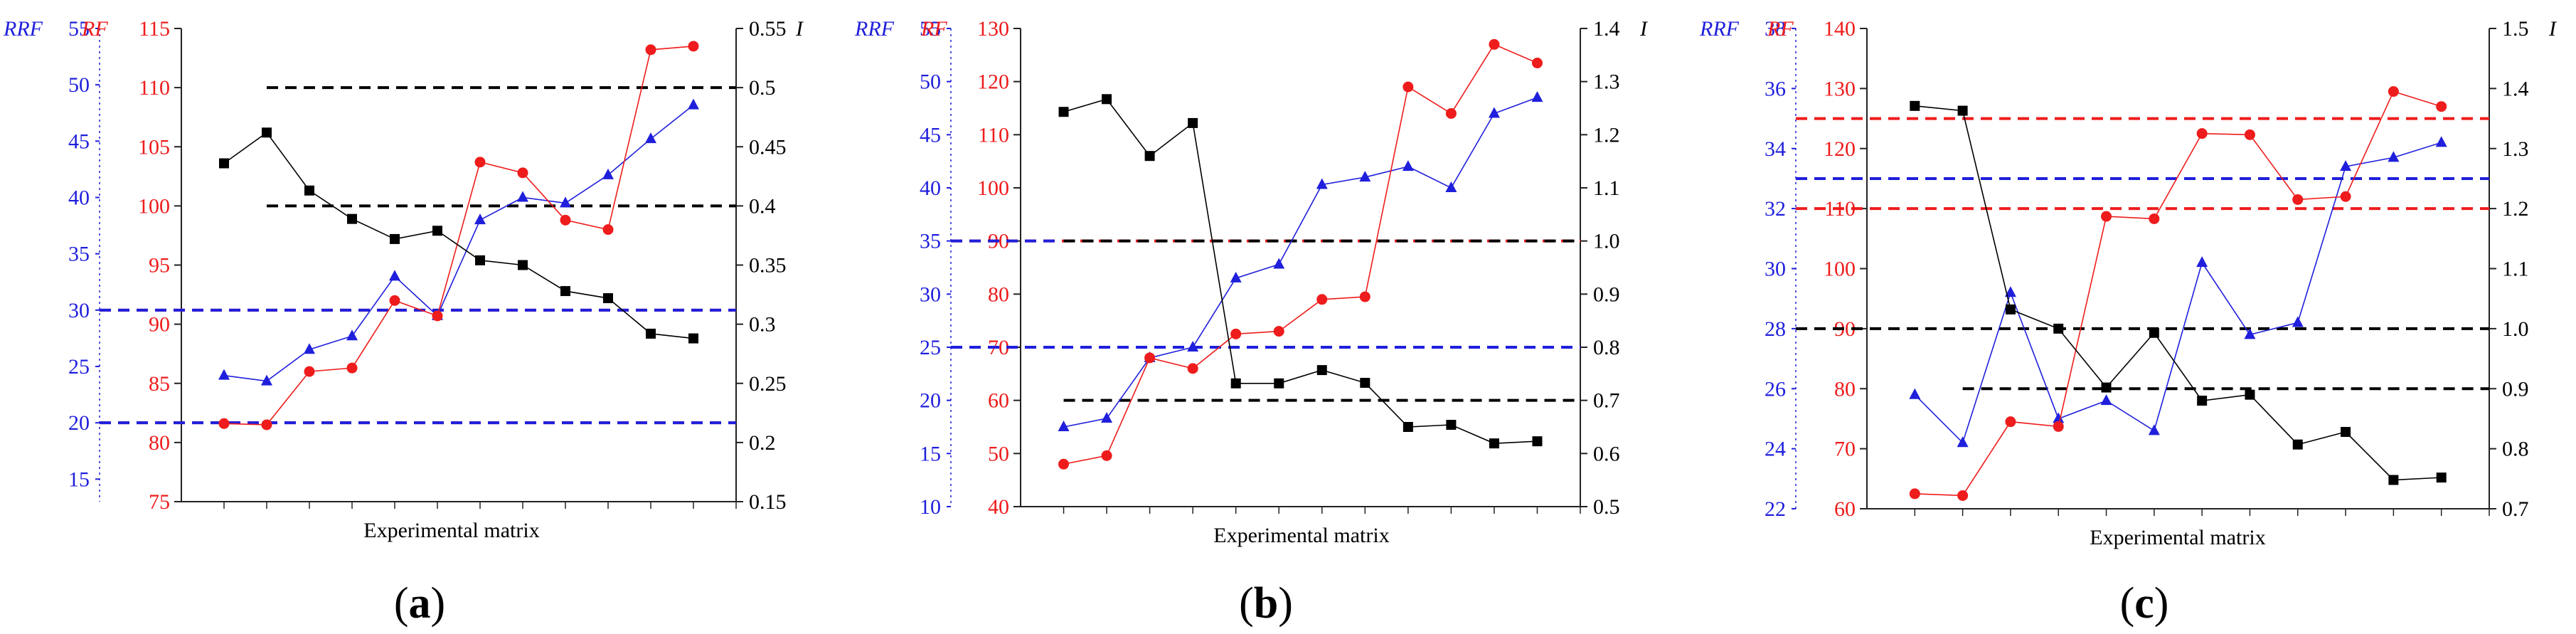 Image resolution: width=2576 pixels, height=634 pixels. Describe the element at coordinates (1775, 509) in the screenshot. I see `rrf-tick-label: 22` at that location.